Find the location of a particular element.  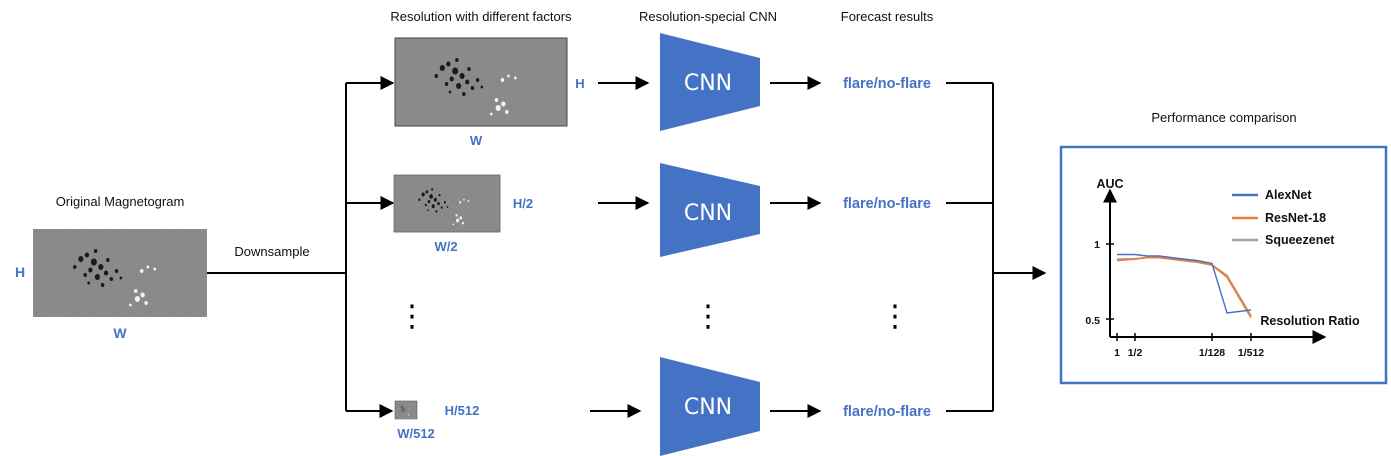

x-tick-1-2: 1/2 is located at coordinates (1135, 353).